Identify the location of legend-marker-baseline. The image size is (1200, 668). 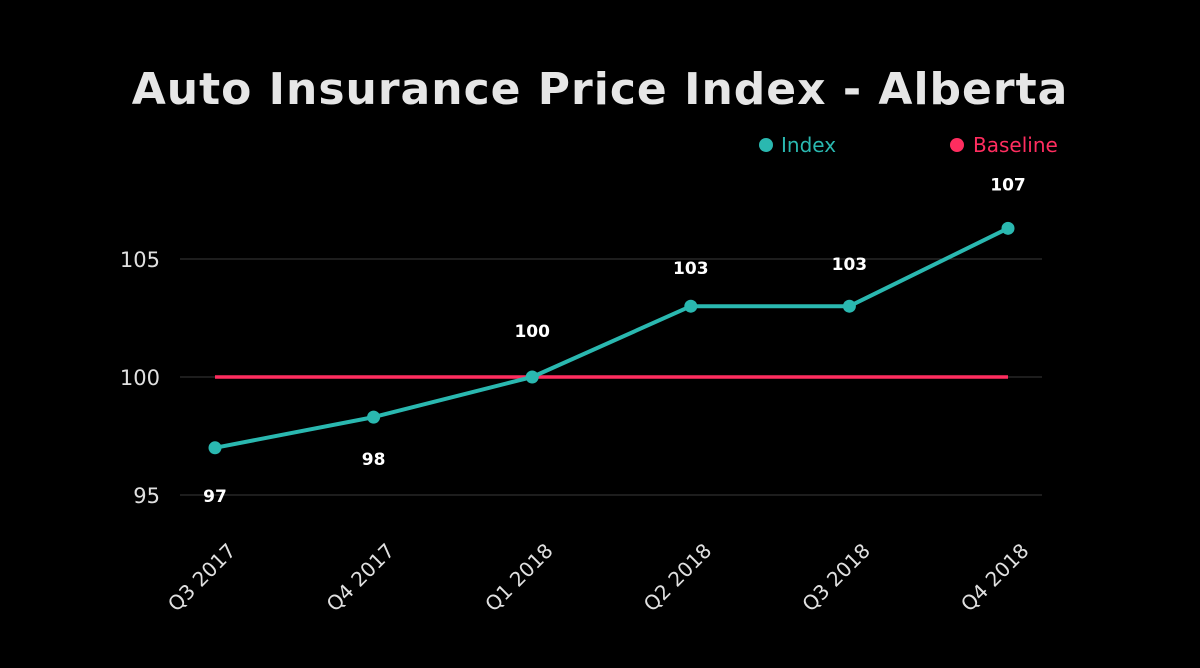
(957, 145).